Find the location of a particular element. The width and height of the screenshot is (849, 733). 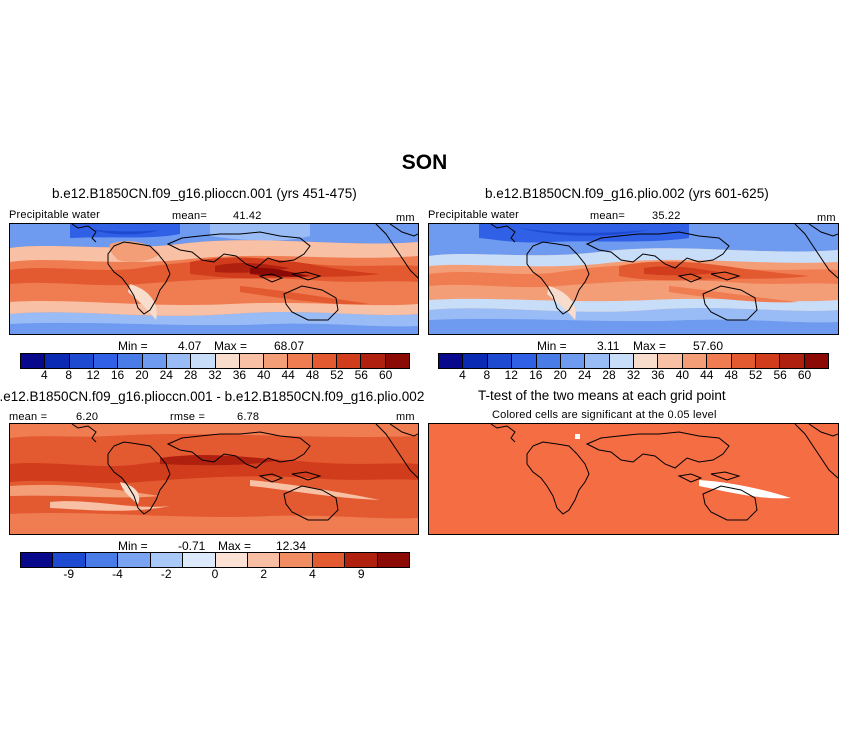

panel-3-rmse-value: 6.78 is located at coordinates (248, 417).